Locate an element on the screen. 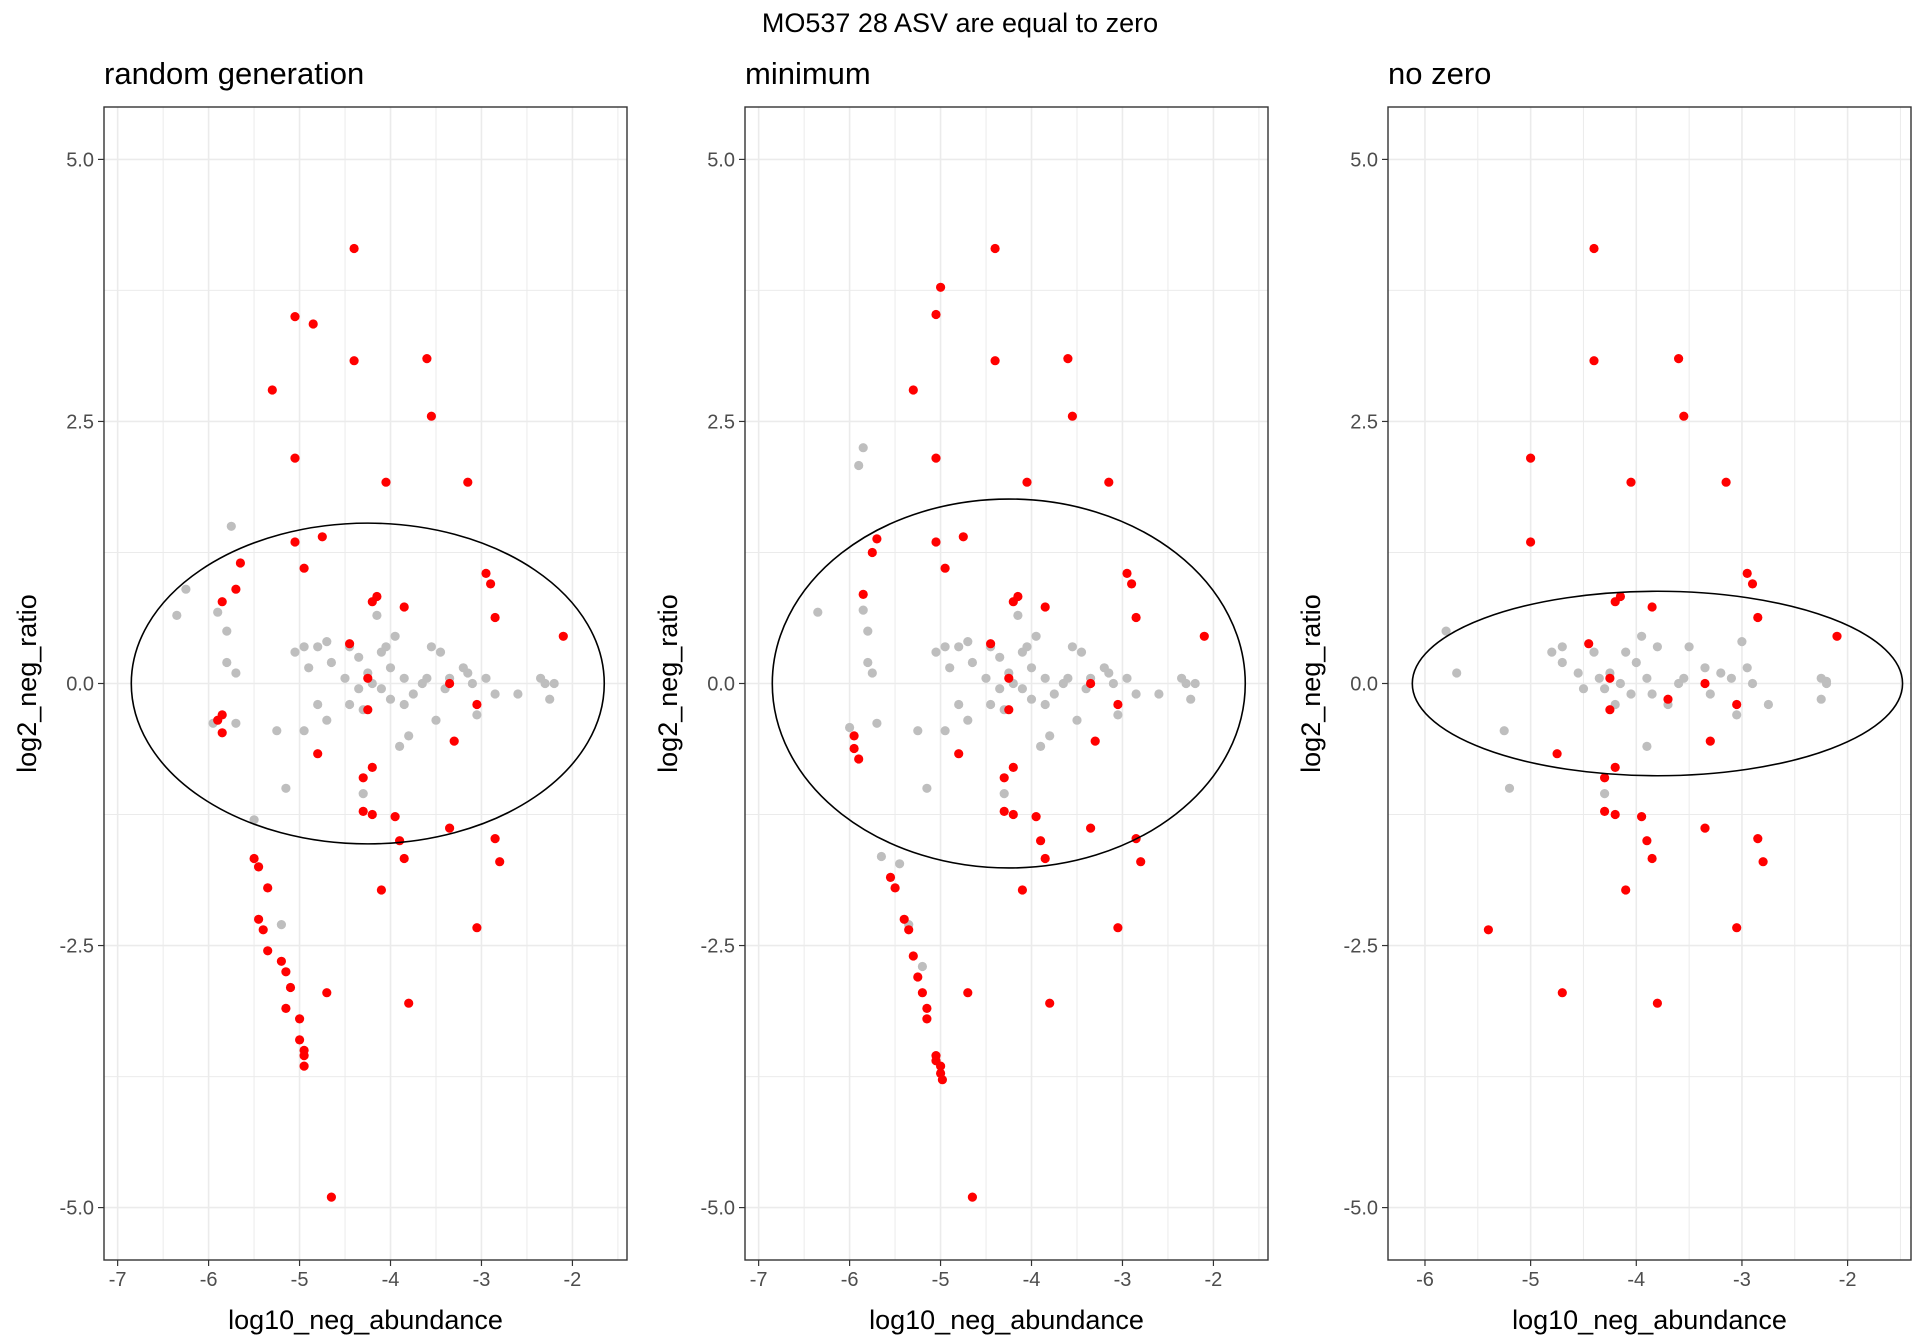  panel-3-y-axis-title: log2_neg_ratio is located at coordinates (1311, 683).